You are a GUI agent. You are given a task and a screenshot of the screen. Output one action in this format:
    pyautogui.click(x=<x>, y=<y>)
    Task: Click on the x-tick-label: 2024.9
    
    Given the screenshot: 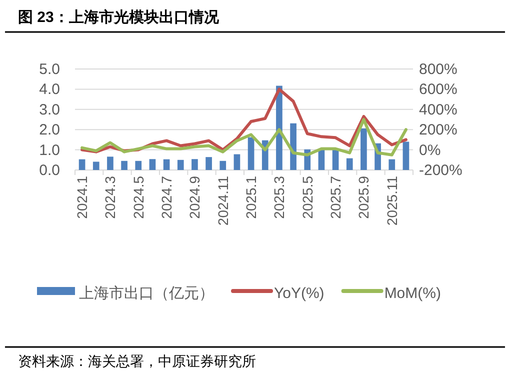 What is the action you would take?
    pyautogui.click(x=194, y=197)
    